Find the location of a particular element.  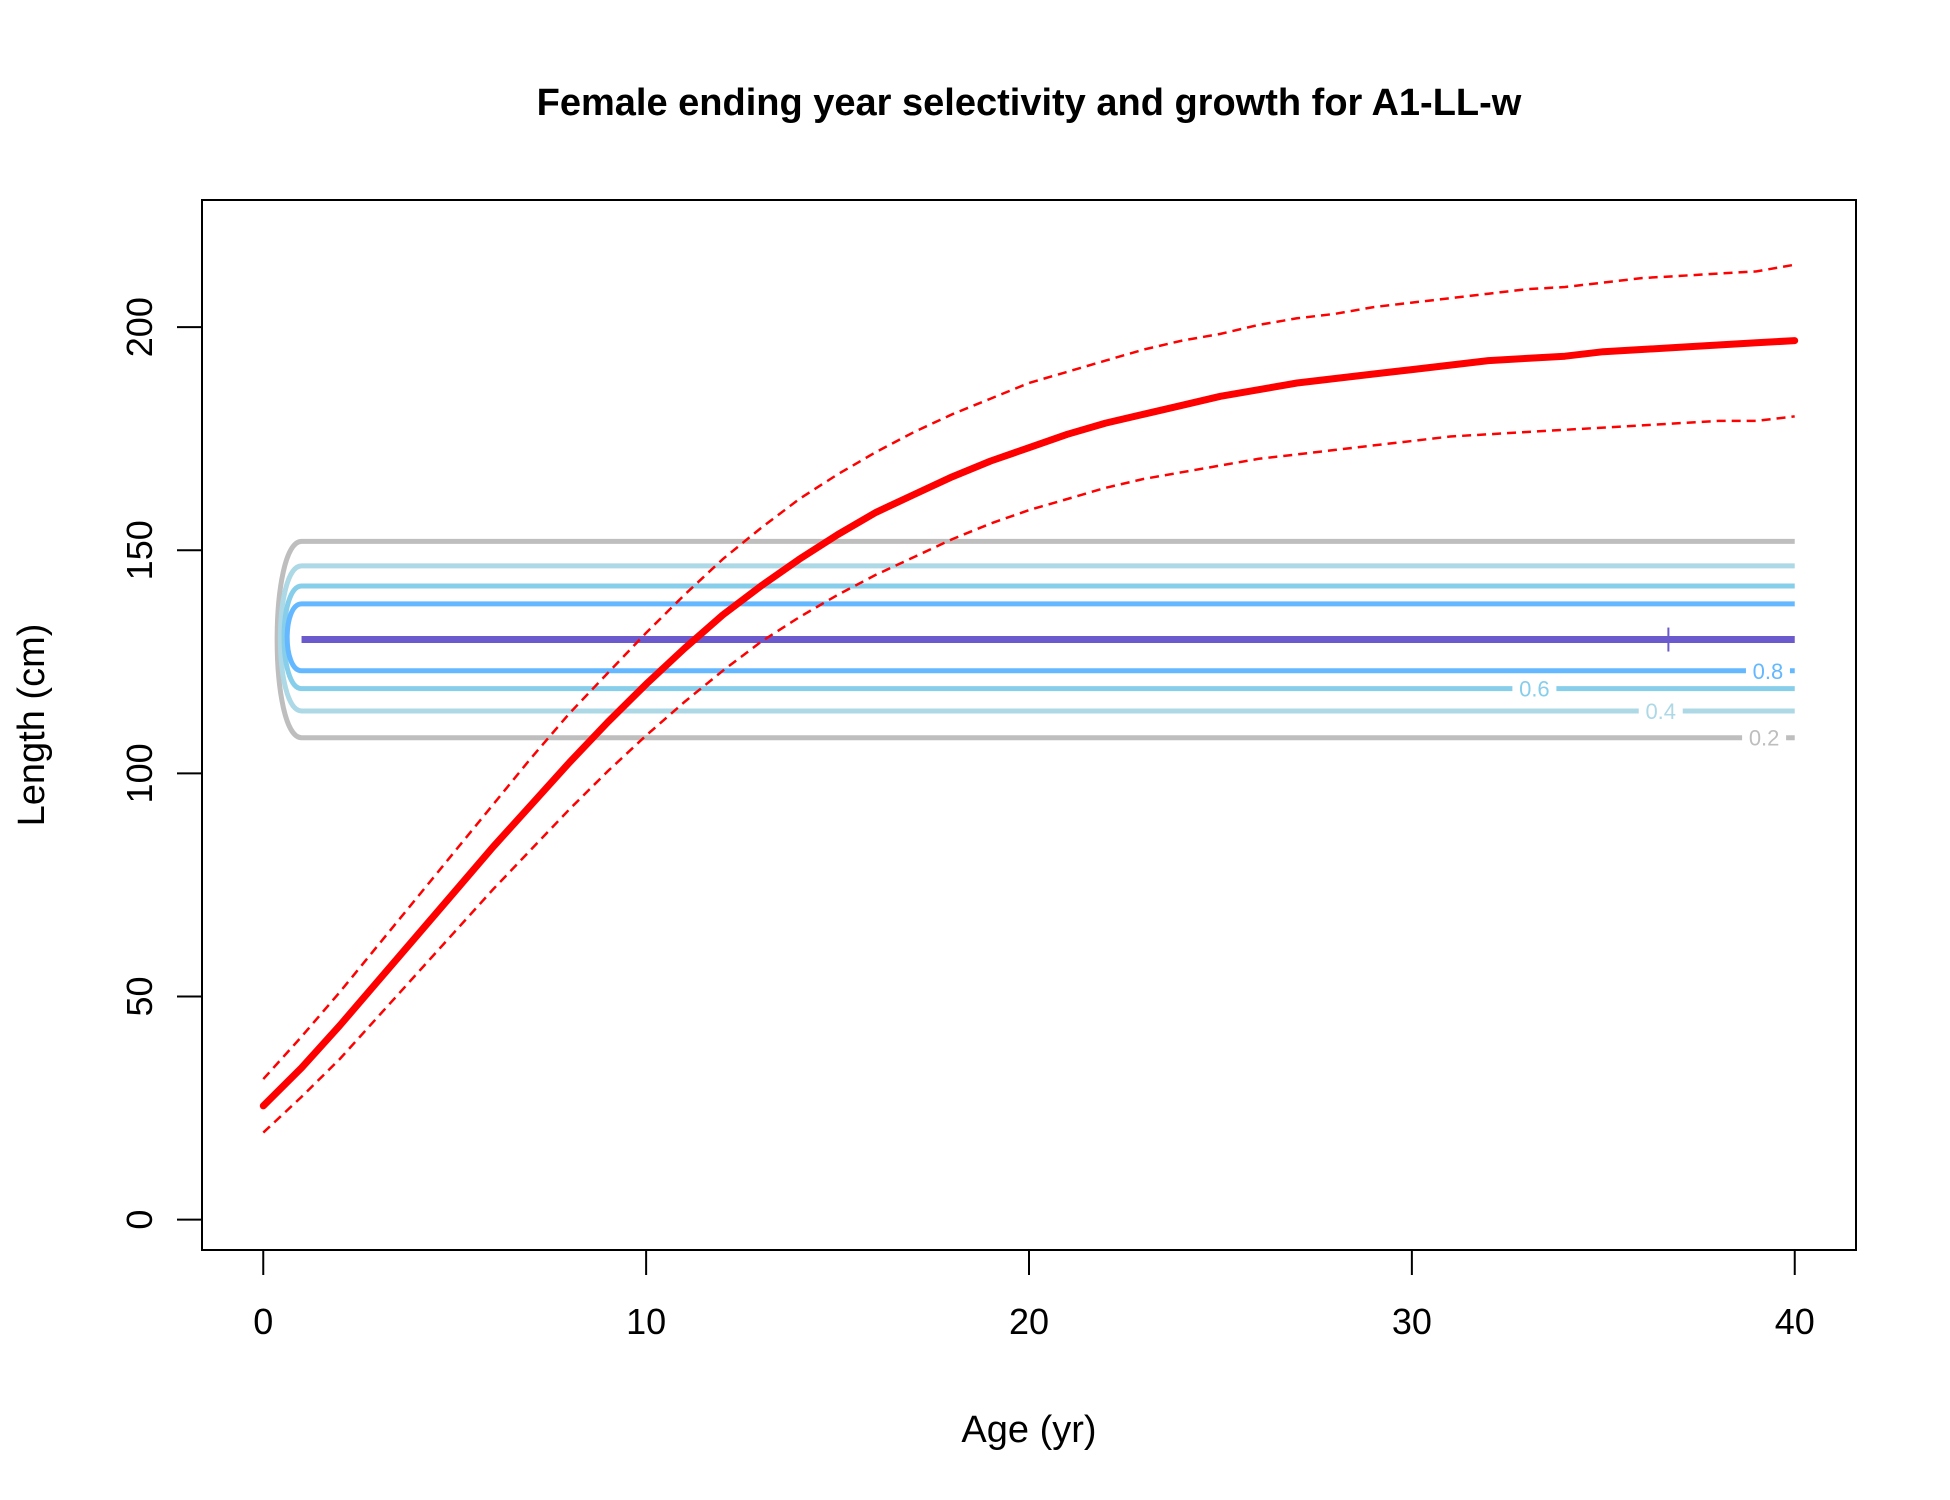

contour-0.6 is located at coordinates (1038, 637).